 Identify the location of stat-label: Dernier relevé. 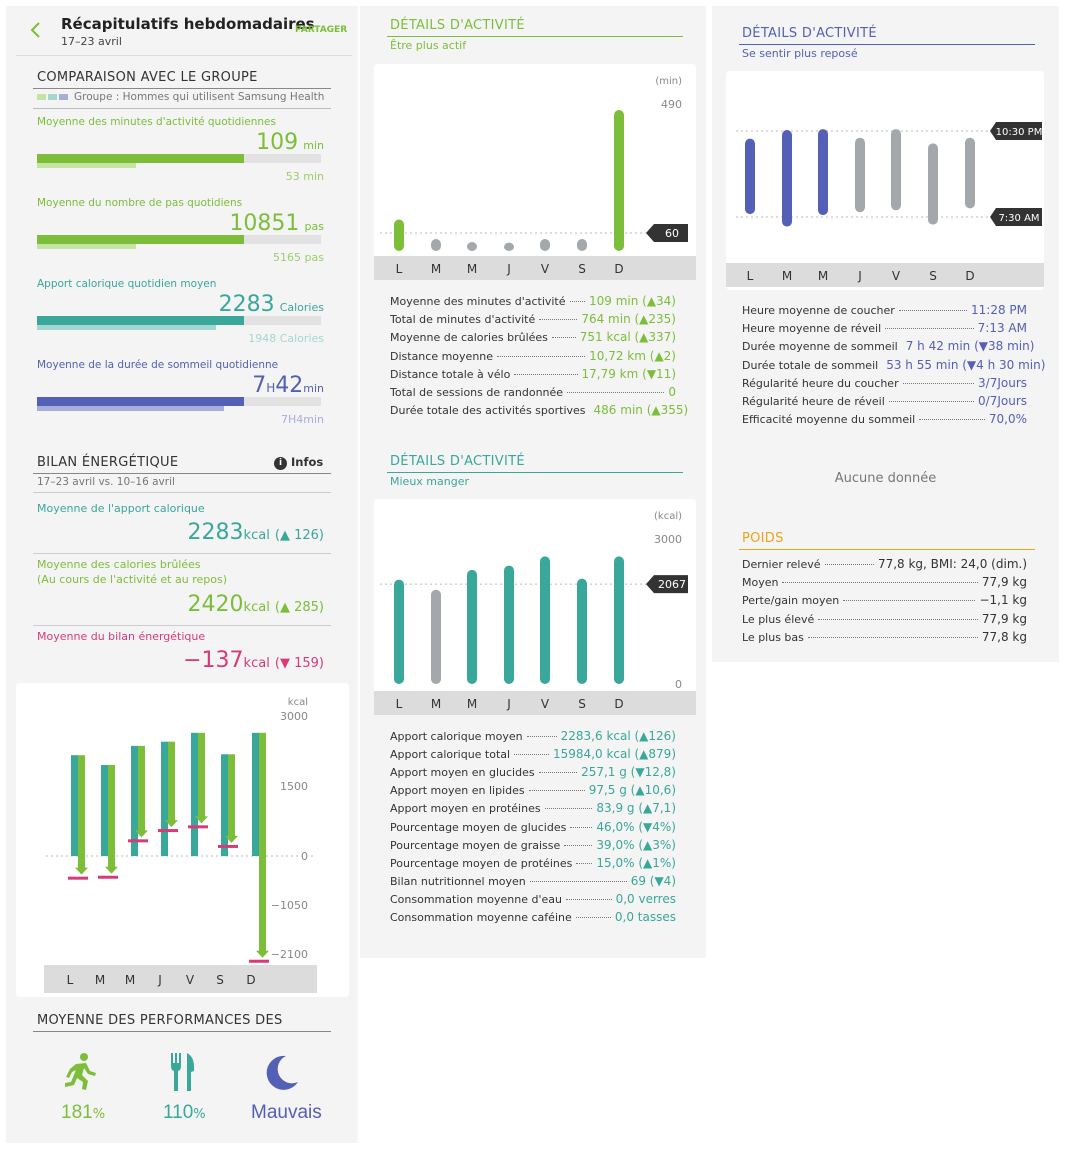
(781, 564).